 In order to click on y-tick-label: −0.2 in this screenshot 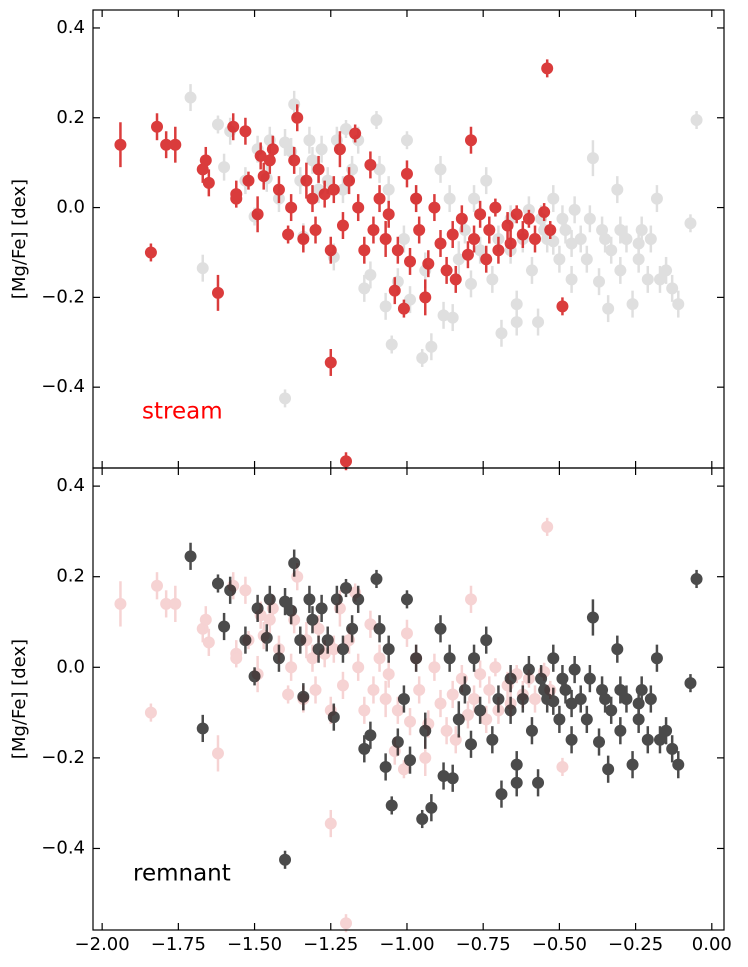, I will do `click(63, 296)`.